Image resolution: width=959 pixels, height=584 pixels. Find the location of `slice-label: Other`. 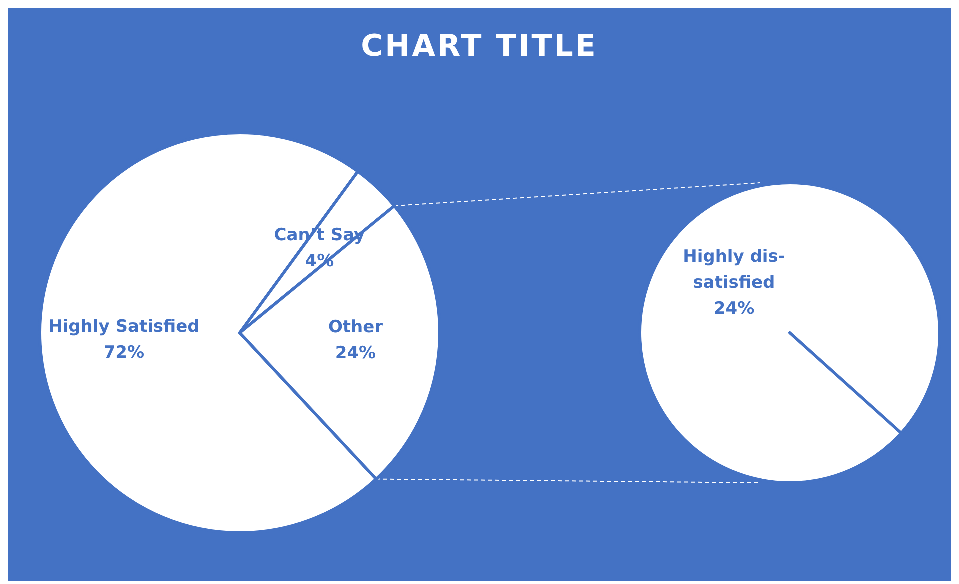

slice-label: Other is located at coordinates (356, 327).